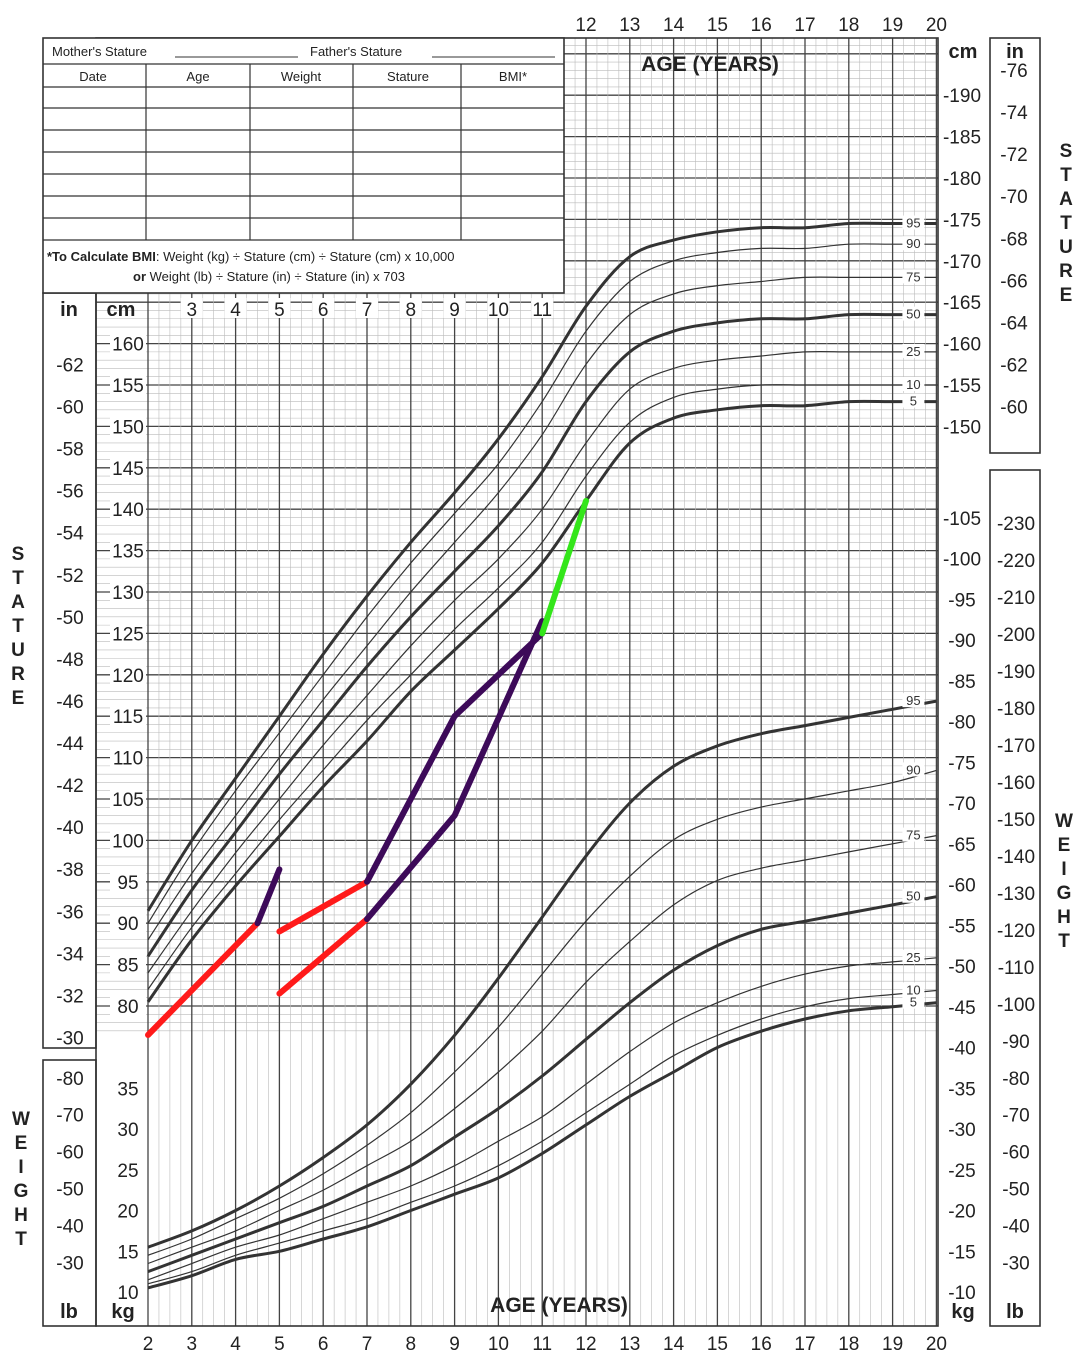 This screenshot has width=1076, height=1354. What do you see at coordinates (913, 1002) in the screenshot?
I see `weight-pct-label-5: 5` at bounding box center [913, 1002].